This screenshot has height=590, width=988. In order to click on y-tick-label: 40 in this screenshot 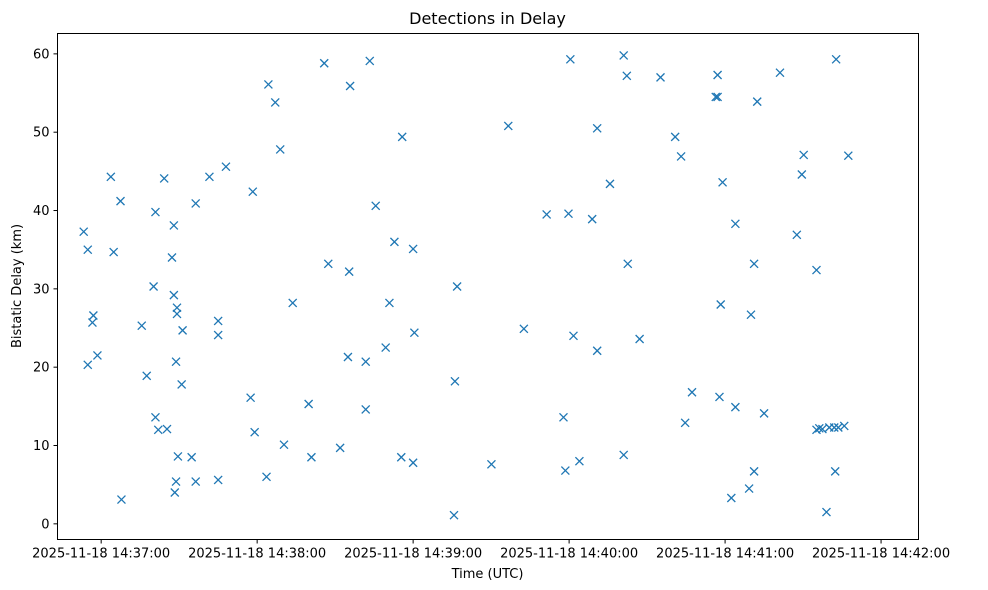, I will do `click(41, 211)`.